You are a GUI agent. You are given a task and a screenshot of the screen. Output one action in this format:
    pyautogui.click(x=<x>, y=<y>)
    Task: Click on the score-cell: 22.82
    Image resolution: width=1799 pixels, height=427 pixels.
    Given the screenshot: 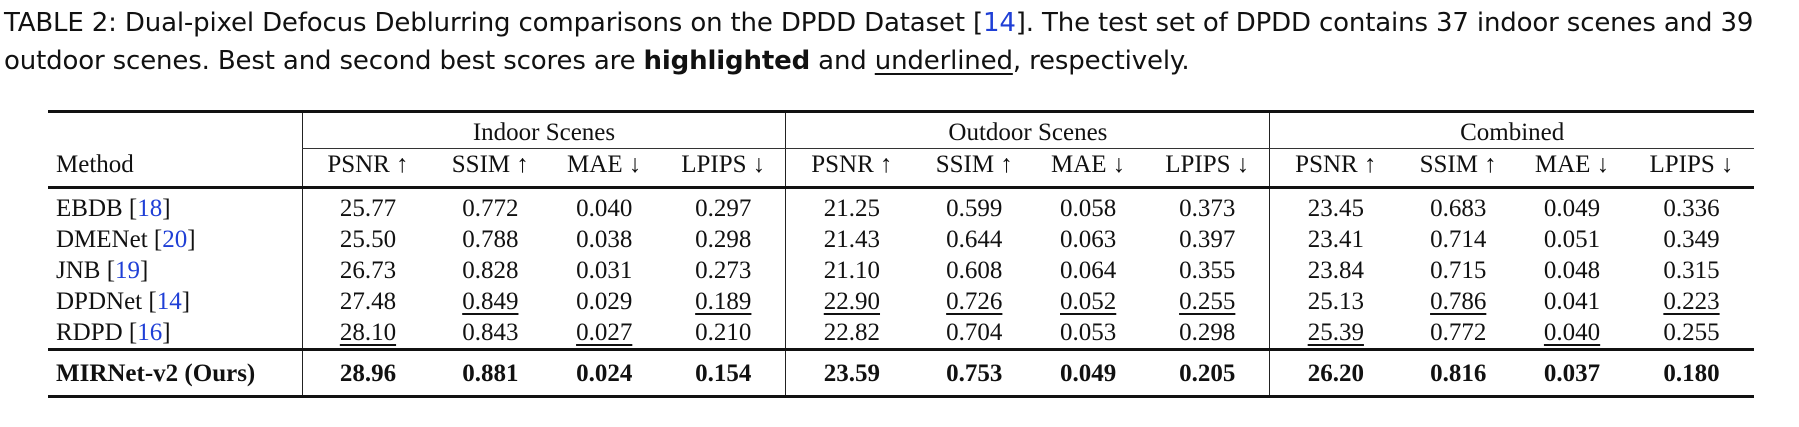 What is the action you would take?
    pyautogui.click(x=851, y=333)
    